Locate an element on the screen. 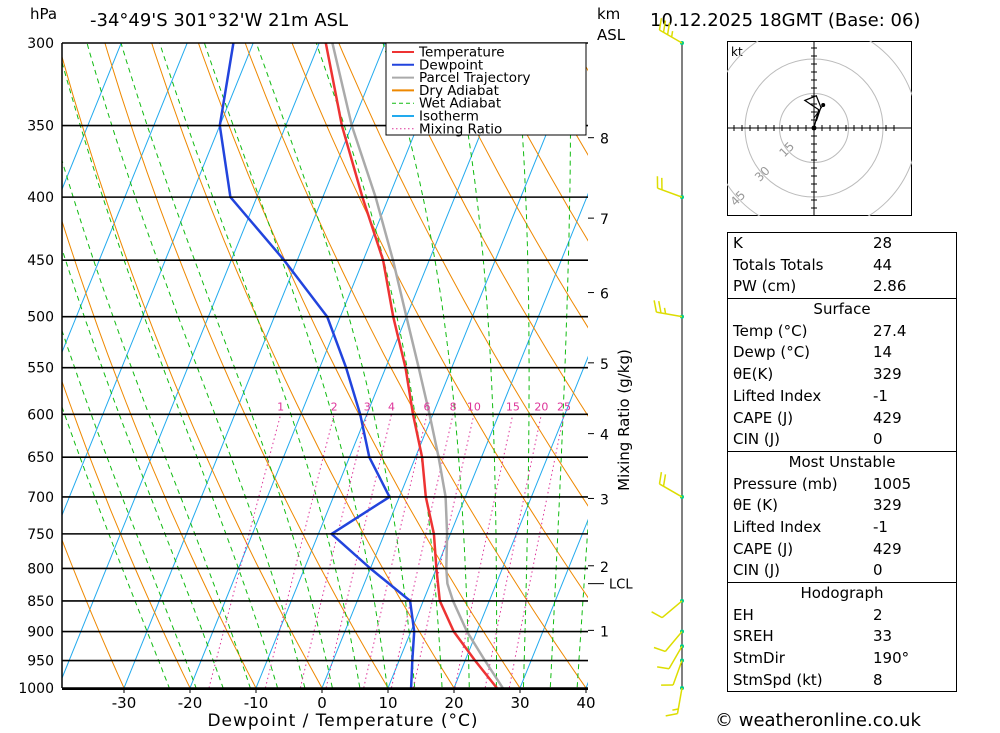 The image size is (1000, 733). most-unstable-row: Lifted Index -1 is located at coordinates (842, 528).